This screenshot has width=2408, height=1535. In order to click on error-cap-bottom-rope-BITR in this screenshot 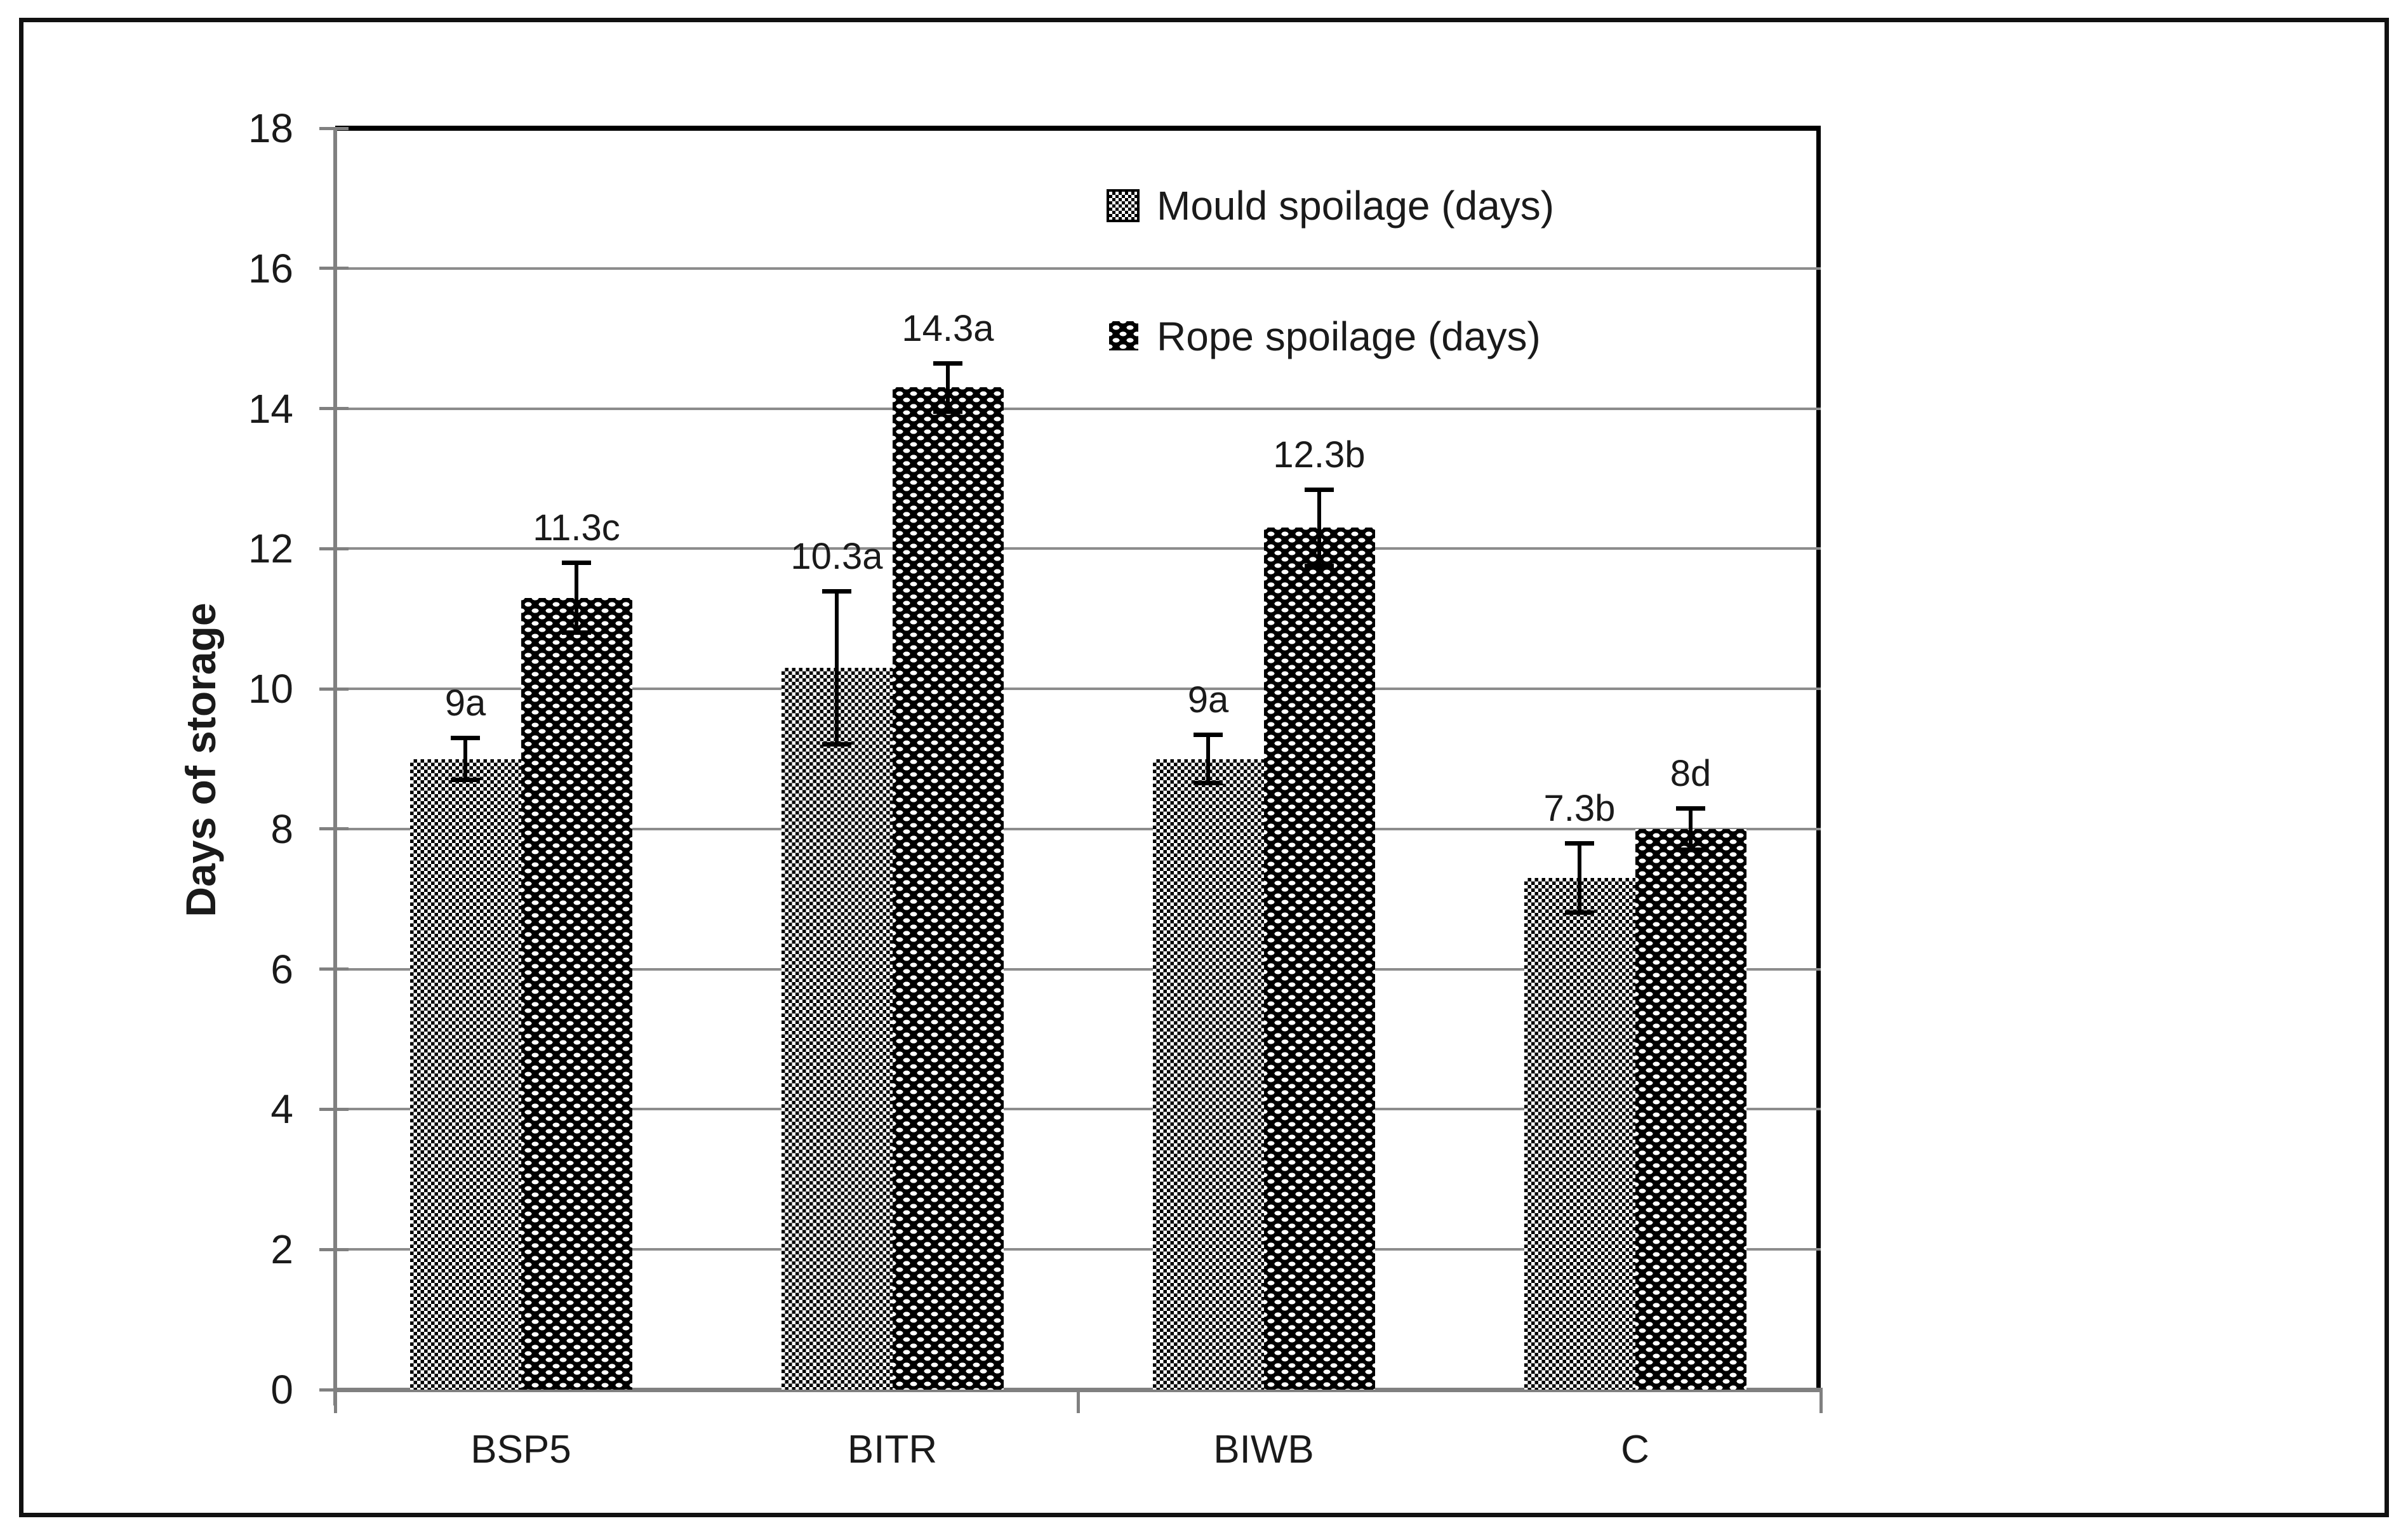, I will do `click(947, 412)`.